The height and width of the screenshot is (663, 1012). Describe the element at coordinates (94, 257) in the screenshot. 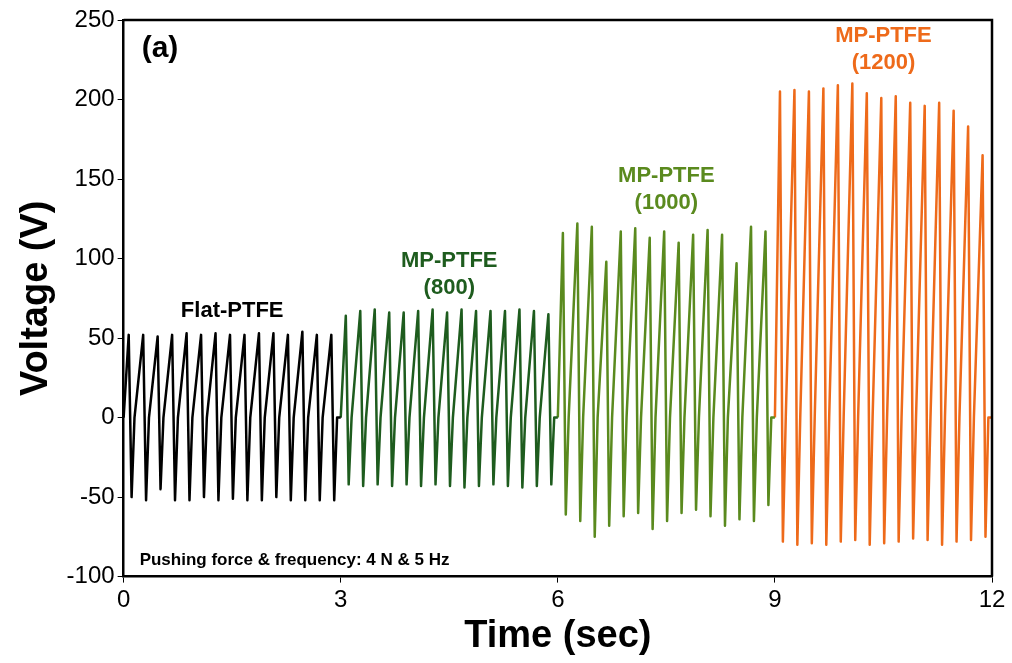

I see `y-tick-label: 100` at that location.